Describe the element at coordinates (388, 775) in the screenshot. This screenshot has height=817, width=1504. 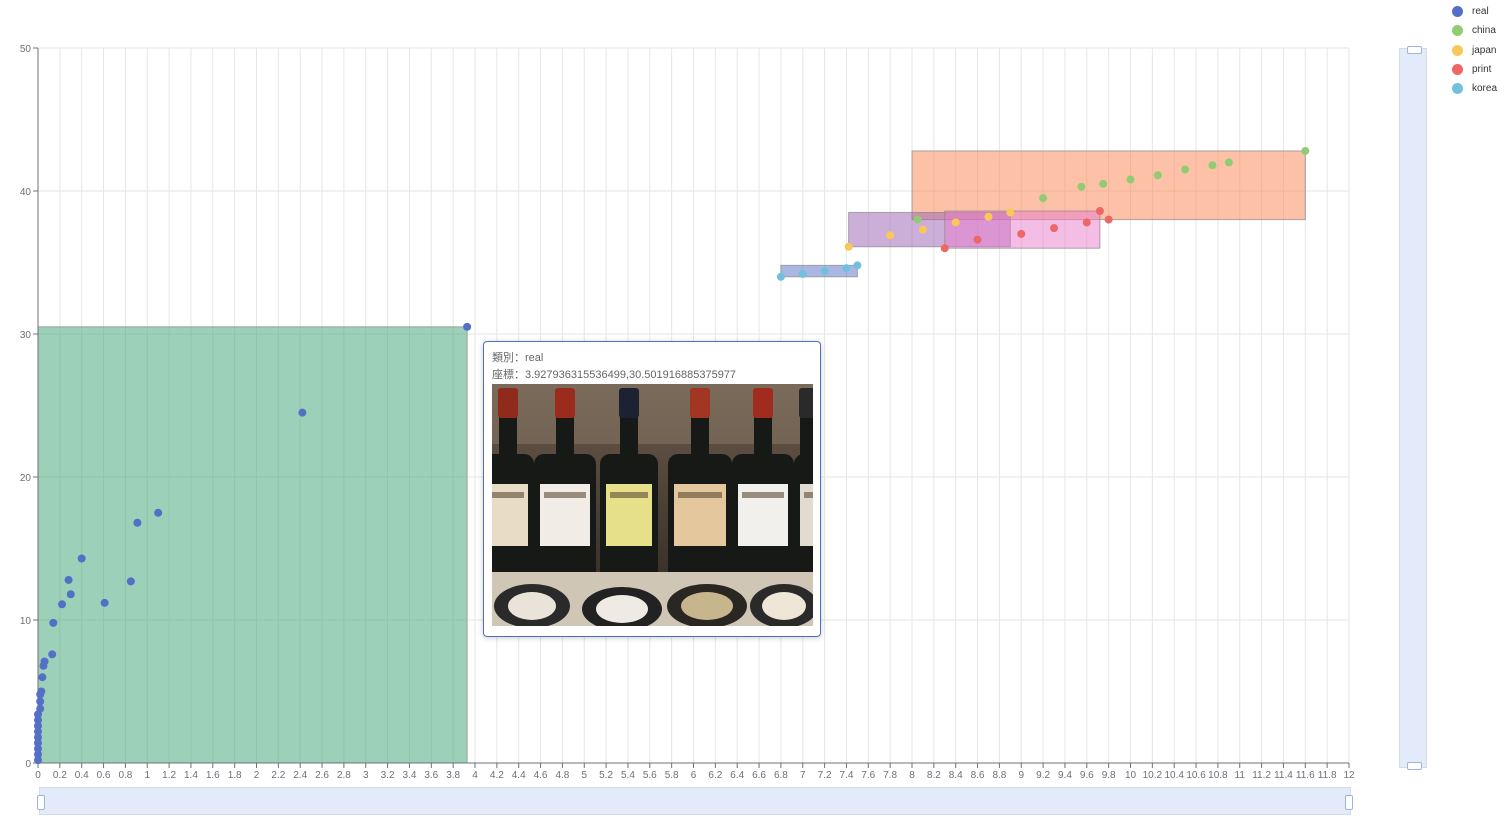
I see `x-tick-label: 3.2` at that location.